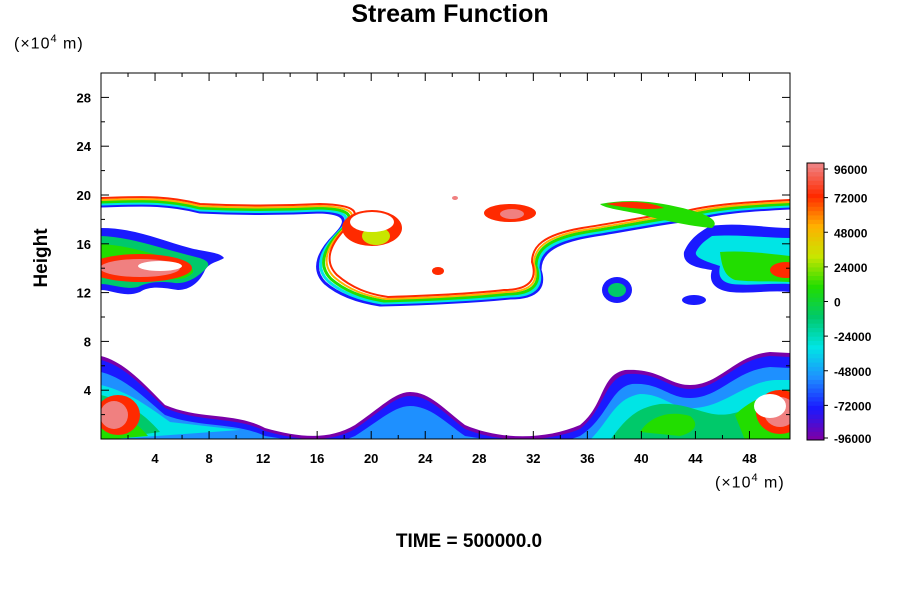 The height and width of the screenshot is (600, 900). What do you see at coordinates (853, 439) in the screenshot?
I see `colorbar-label: -96000` at bounding box center [853, 439].